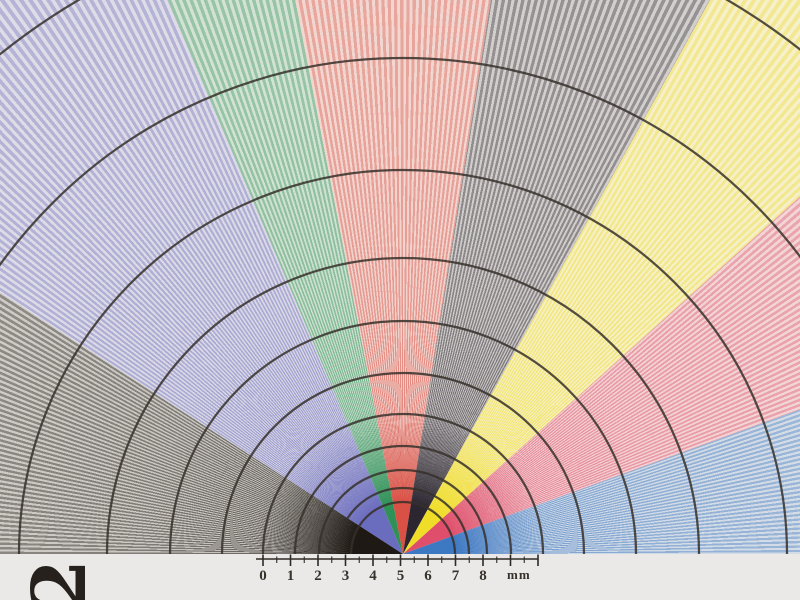  Describe the element at coordinates (318, 576) in the screenshot. I see `ruler-label: 2` at that location.